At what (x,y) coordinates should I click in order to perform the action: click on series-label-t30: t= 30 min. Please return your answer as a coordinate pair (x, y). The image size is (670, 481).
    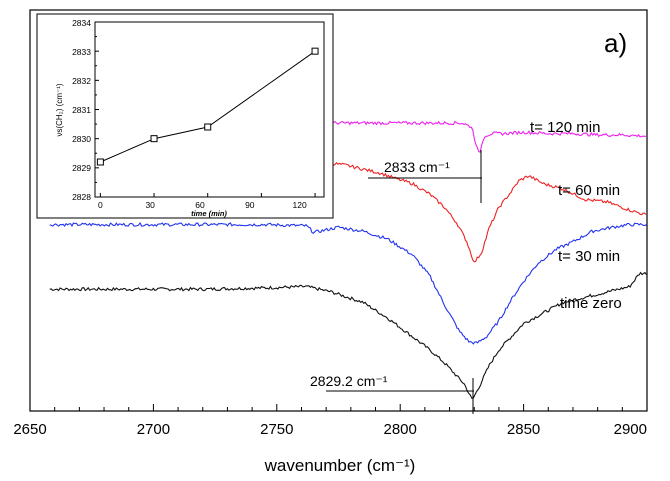
    Looking at the image, I should click on (589, 256).